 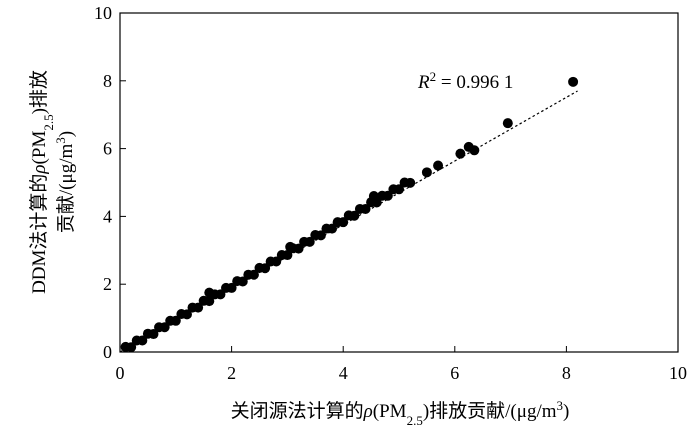 I want to click on x-tick-label: 10, so click(x=678, y=373).